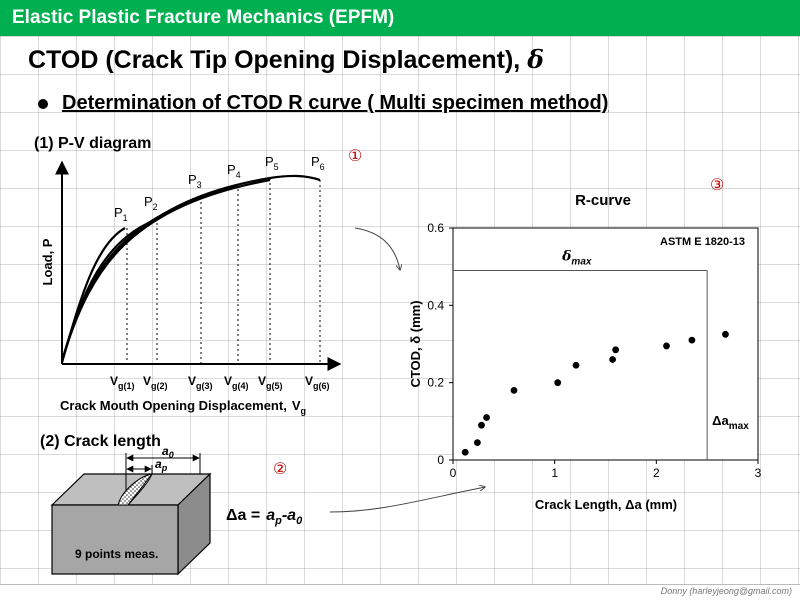 Image resolution: width=800 pixels, height=602 pixels. I want to click on footer-credit: Donny (harleyjeong@gmail.com), so click(726, 591).